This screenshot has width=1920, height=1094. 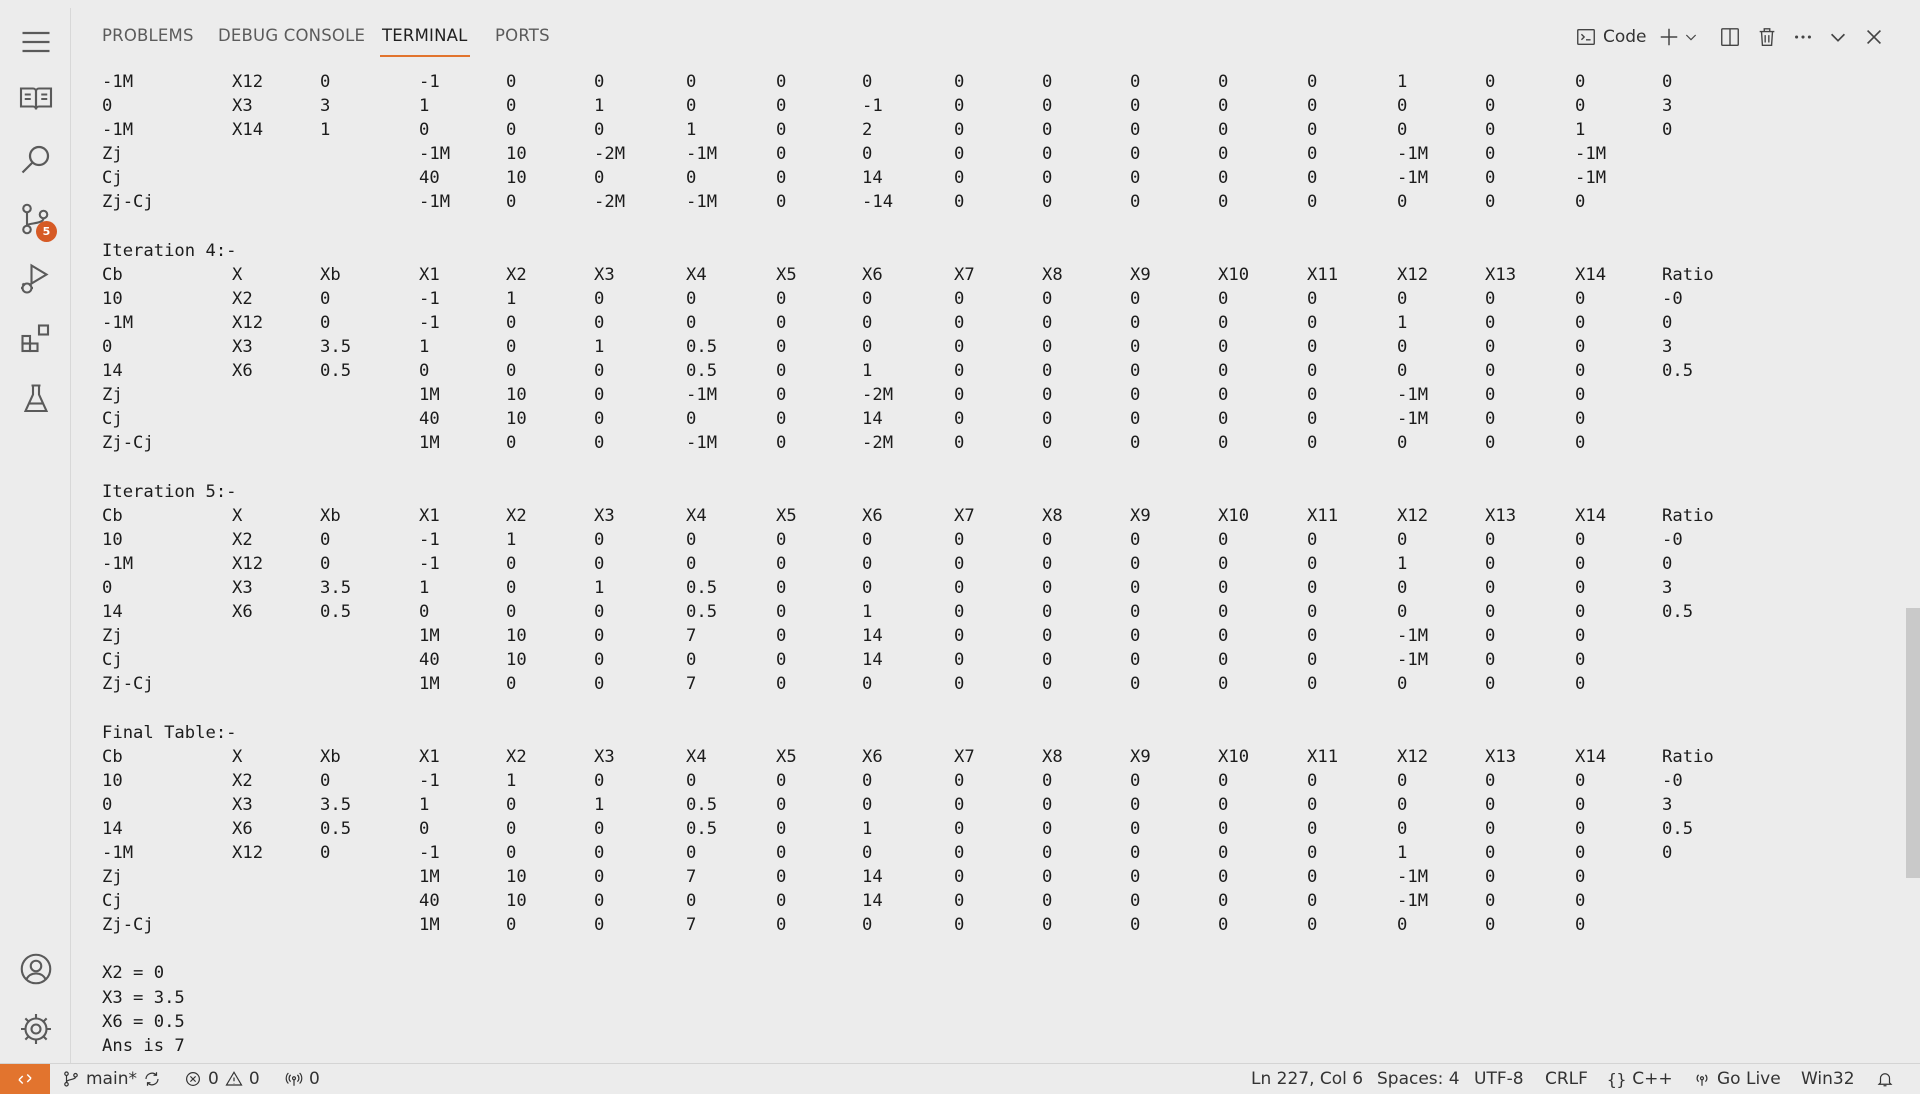 What do you see at coordinates (424, 41) in the screenshot?
I see `tab-terminal: TERMINAL` at bounding box center [424, 41].